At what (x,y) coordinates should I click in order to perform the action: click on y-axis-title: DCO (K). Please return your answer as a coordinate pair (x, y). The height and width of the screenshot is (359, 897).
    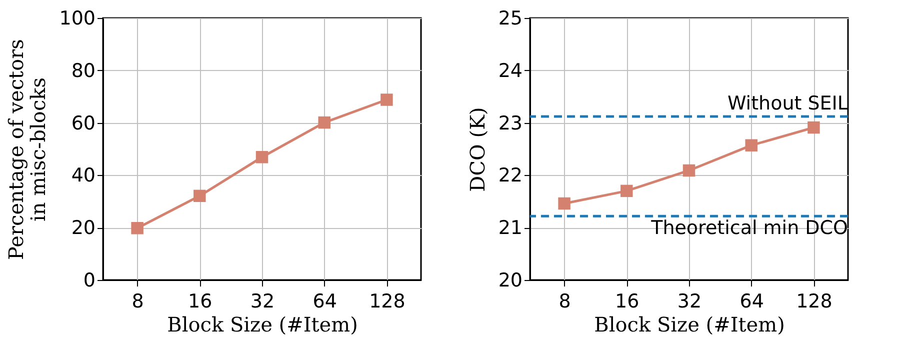
    Looking at the image, I should click on (477, 149).